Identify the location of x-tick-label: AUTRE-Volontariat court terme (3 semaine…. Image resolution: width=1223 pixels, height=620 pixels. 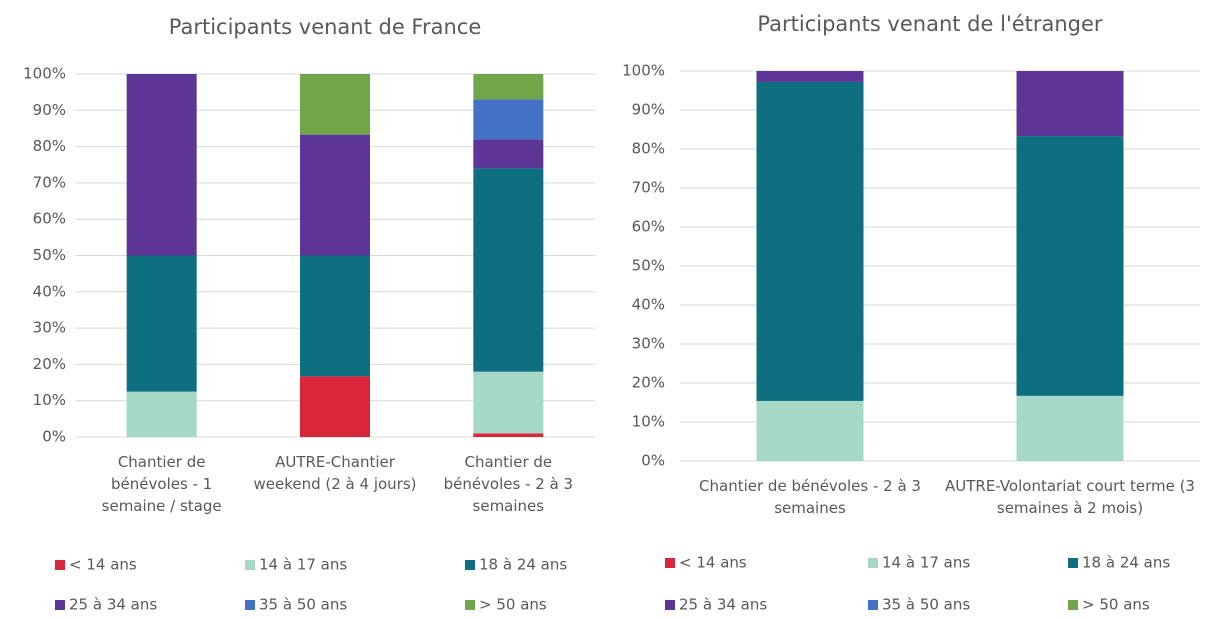
(1070, 497).